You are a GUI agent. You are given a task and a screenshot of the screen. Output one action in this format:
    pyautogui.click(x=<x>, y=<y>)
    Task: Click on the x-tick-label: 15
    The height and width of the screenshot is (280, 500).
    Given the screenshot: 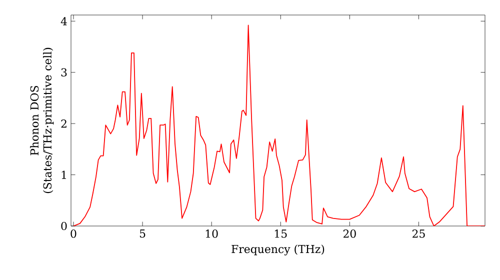 What is the action you would take?
    pyautogui.click(x=280, y=234)
    